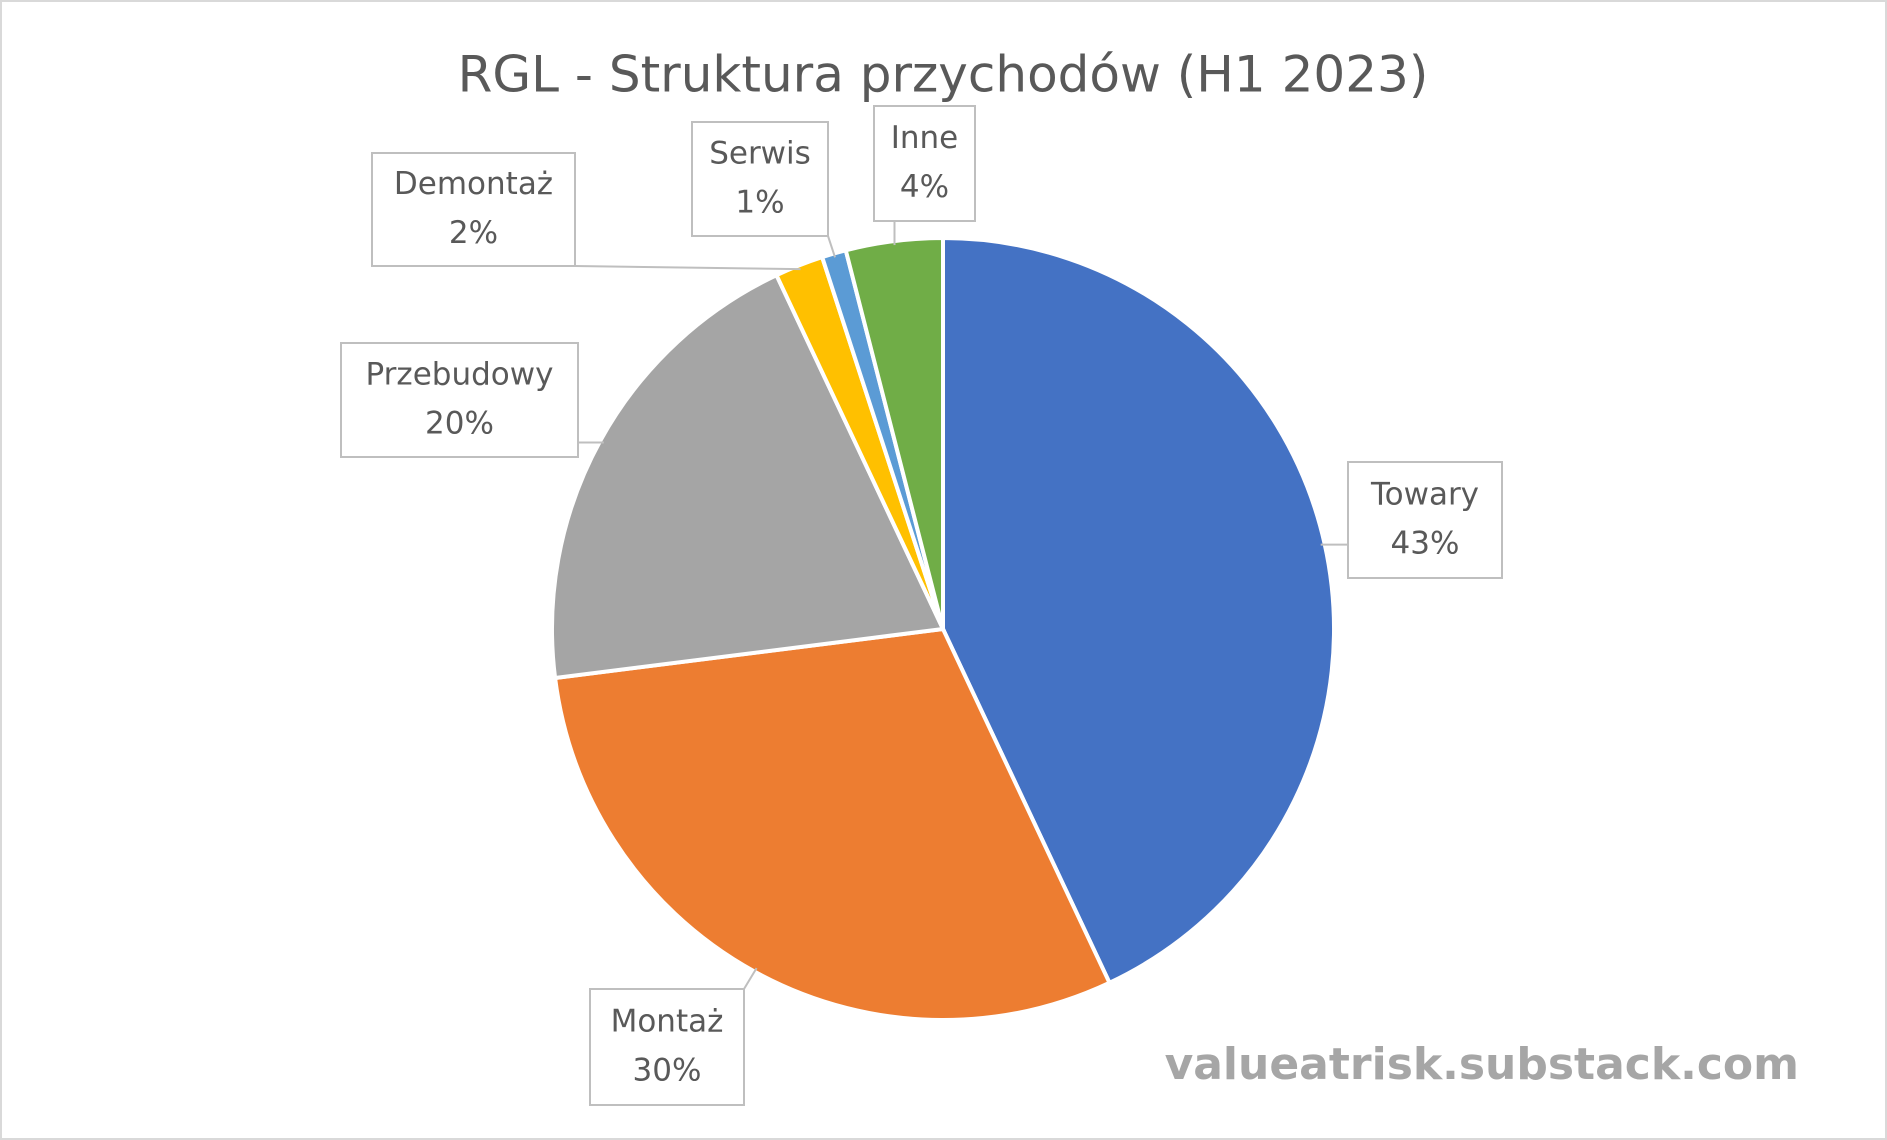 The height and width of the screenshot is (1140, 1887). Describe the element at coordinates (759, 203) in the screenshot. I see `data-label-value: 1%` at that location.